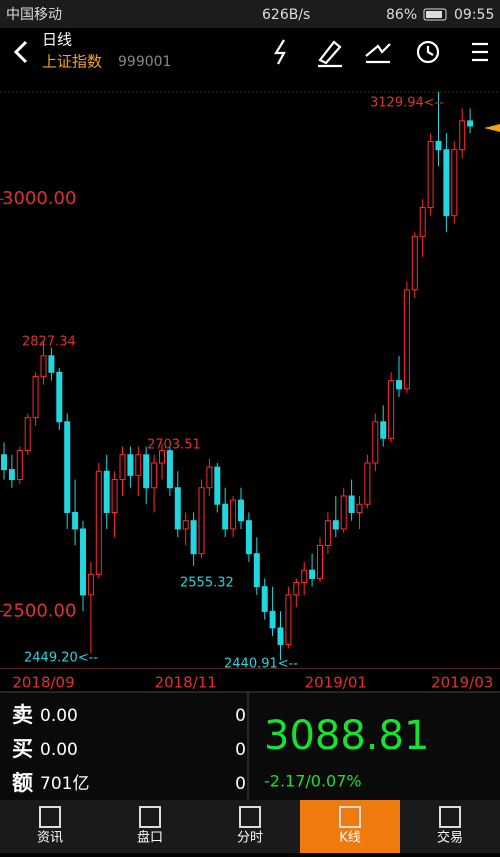  Describe the element at coordinates (480, 52) in the screenshot. I see `menu-icon` at that location.